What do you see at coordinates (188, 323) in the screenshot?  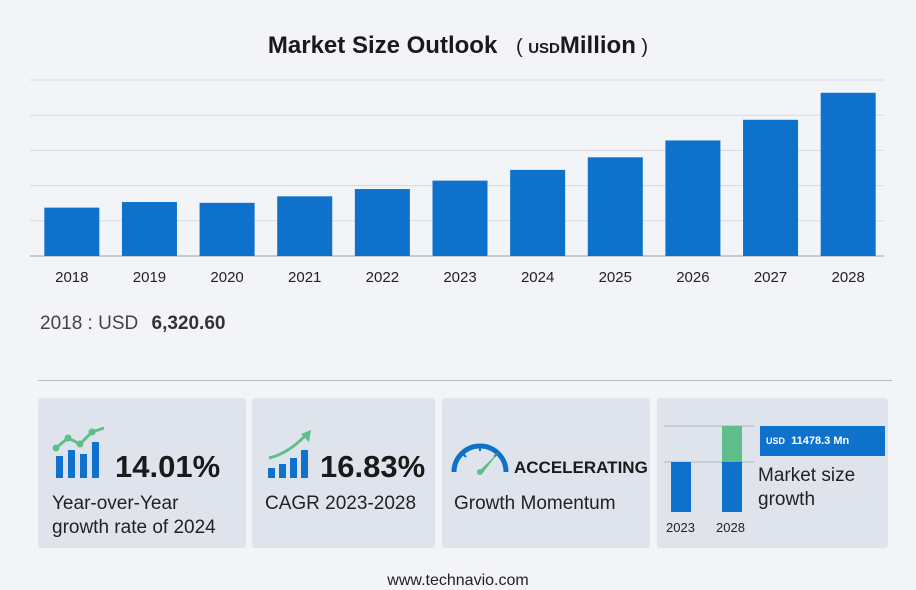 I see `base-year-amount: 6,320.60` at bounding box center [188, 323].